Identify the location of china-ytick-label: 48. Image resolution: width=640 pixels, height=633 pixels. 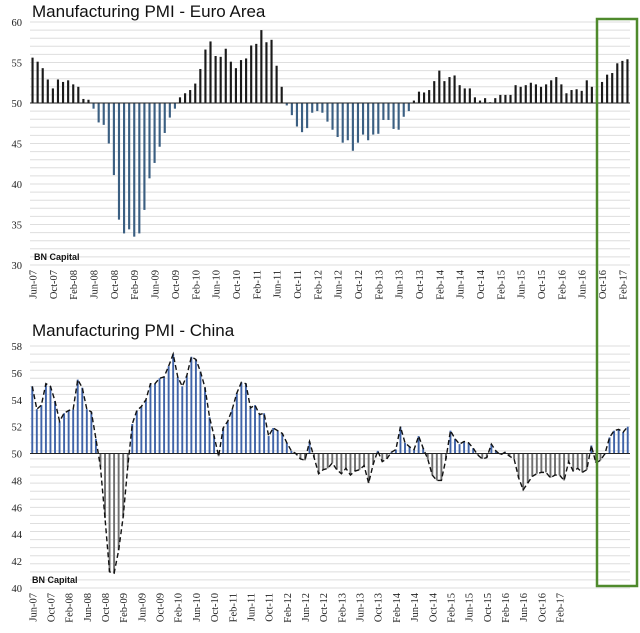
(17, 481).